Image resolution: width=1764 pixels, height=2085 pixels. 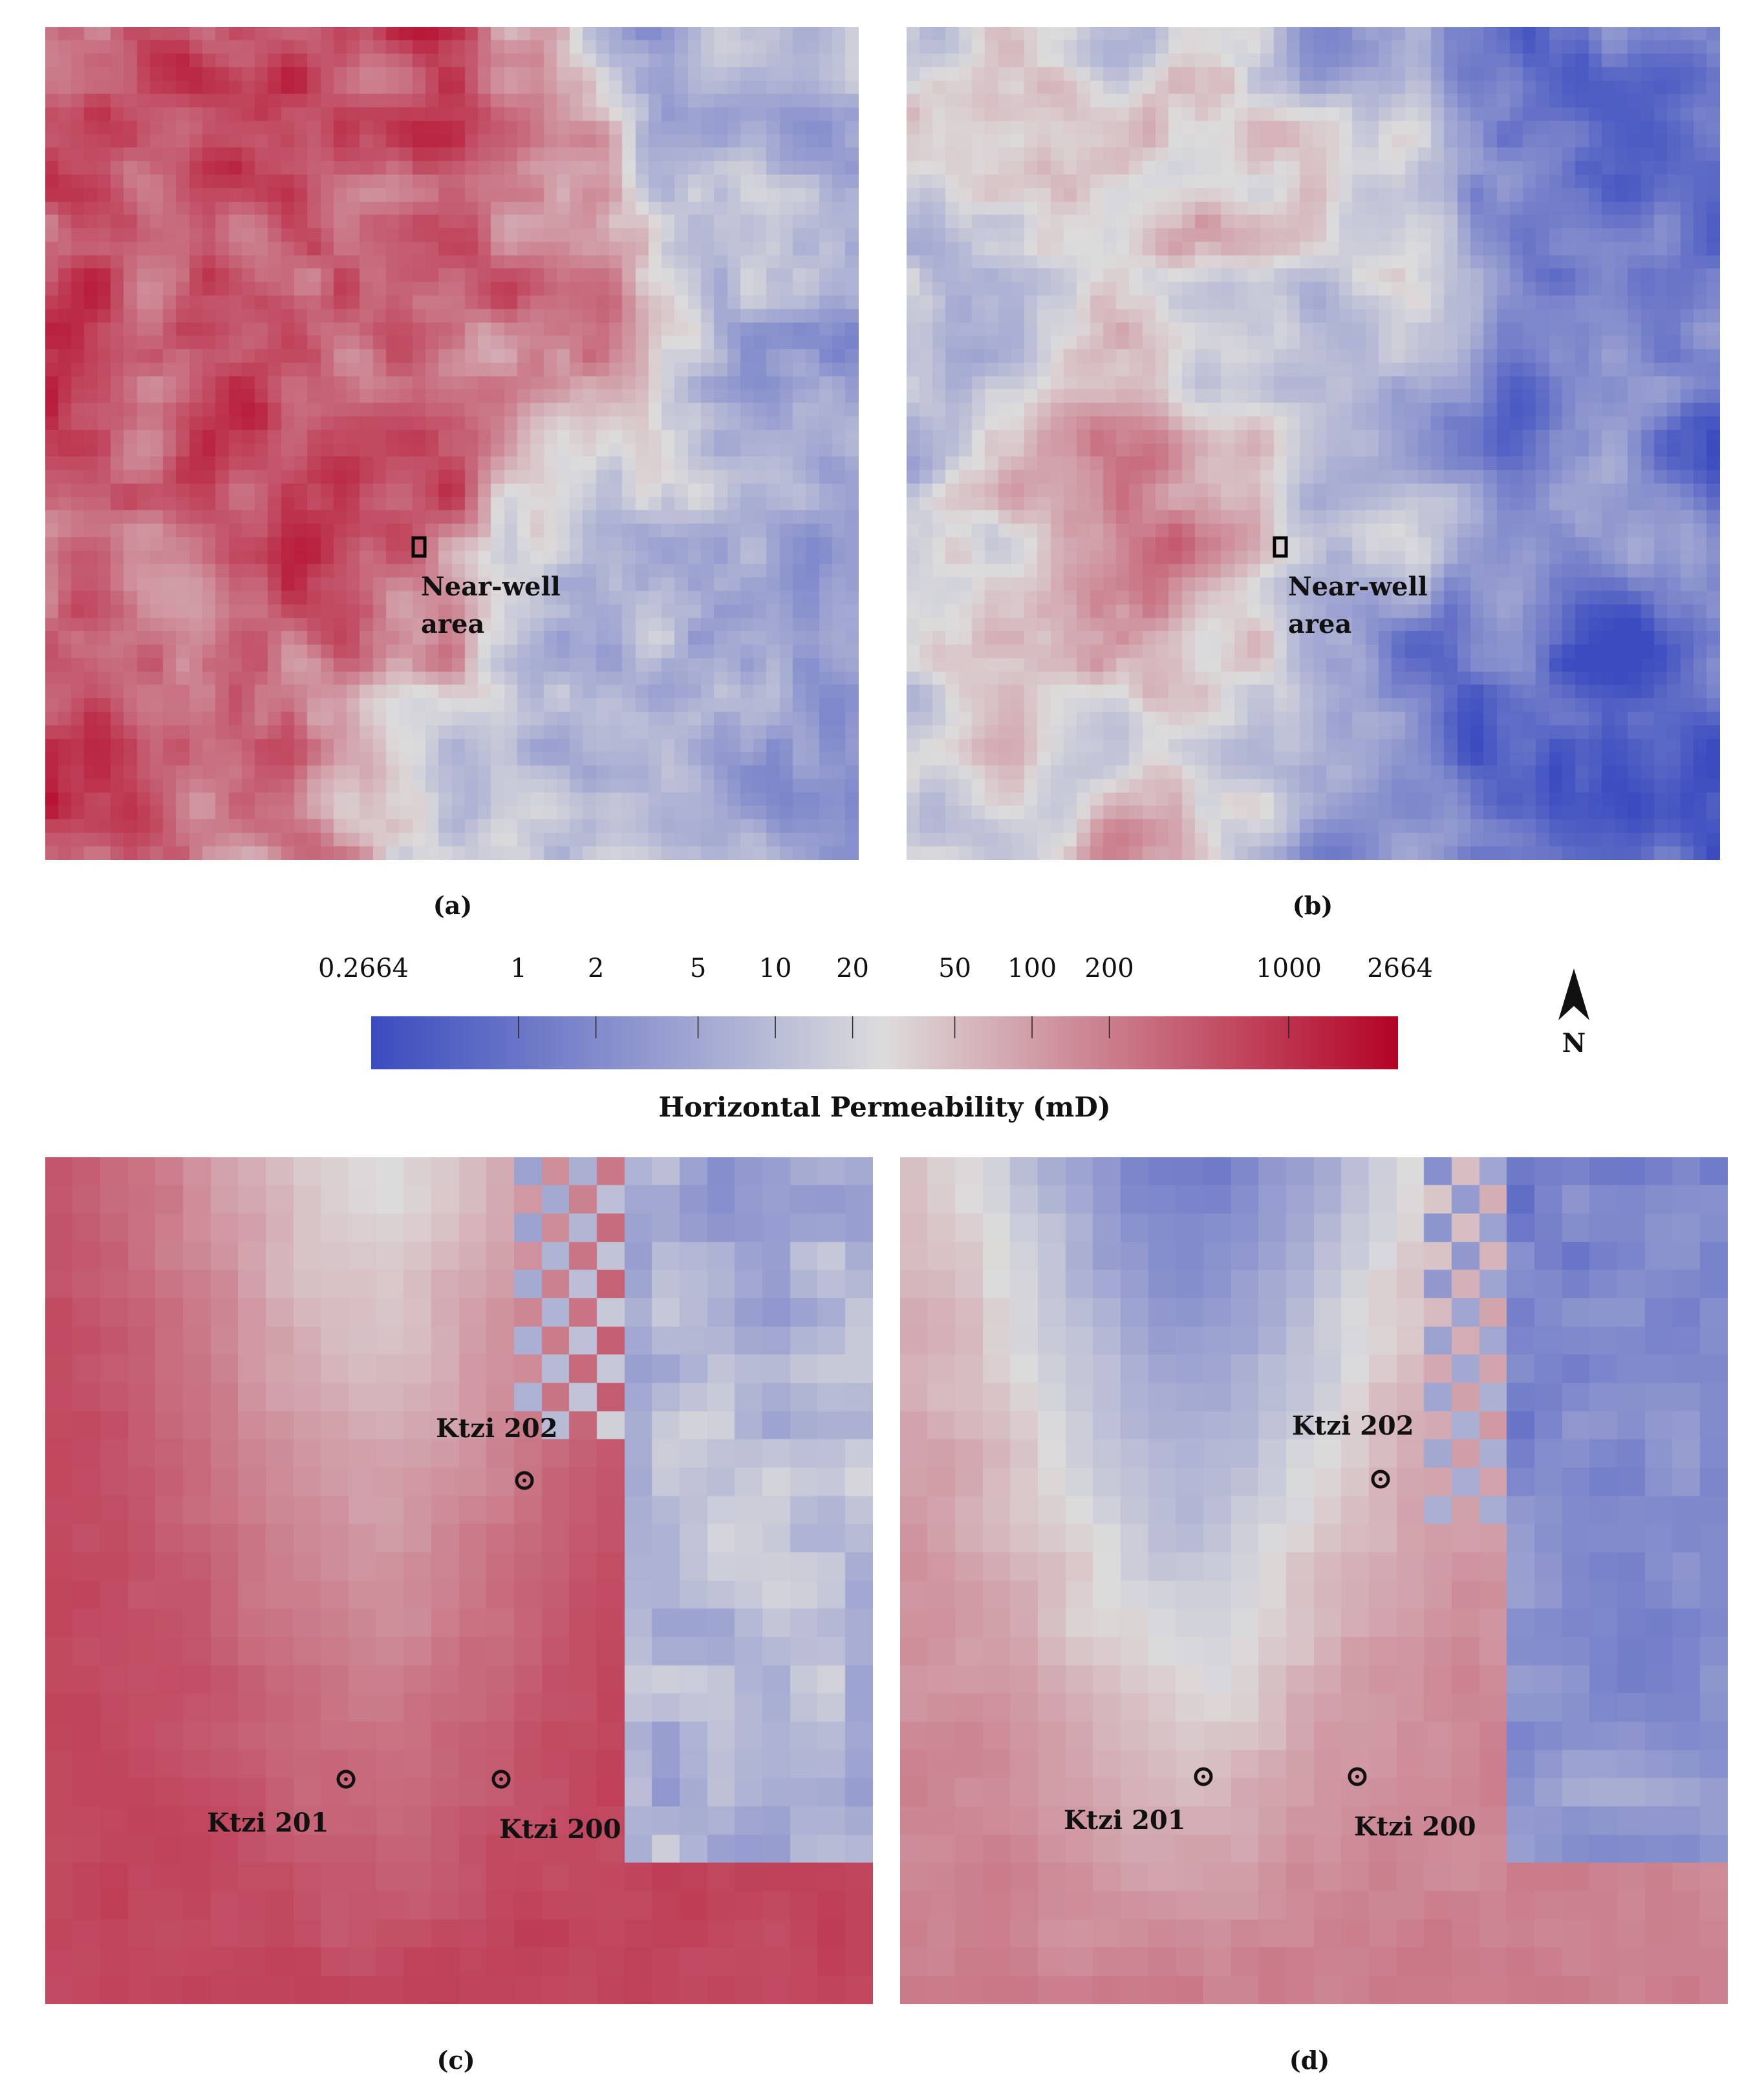 What do you see at coordinates (698, 968) in the screenshot?
I see `colorbar-tick-label: 5` at bounding box center [698, 968].